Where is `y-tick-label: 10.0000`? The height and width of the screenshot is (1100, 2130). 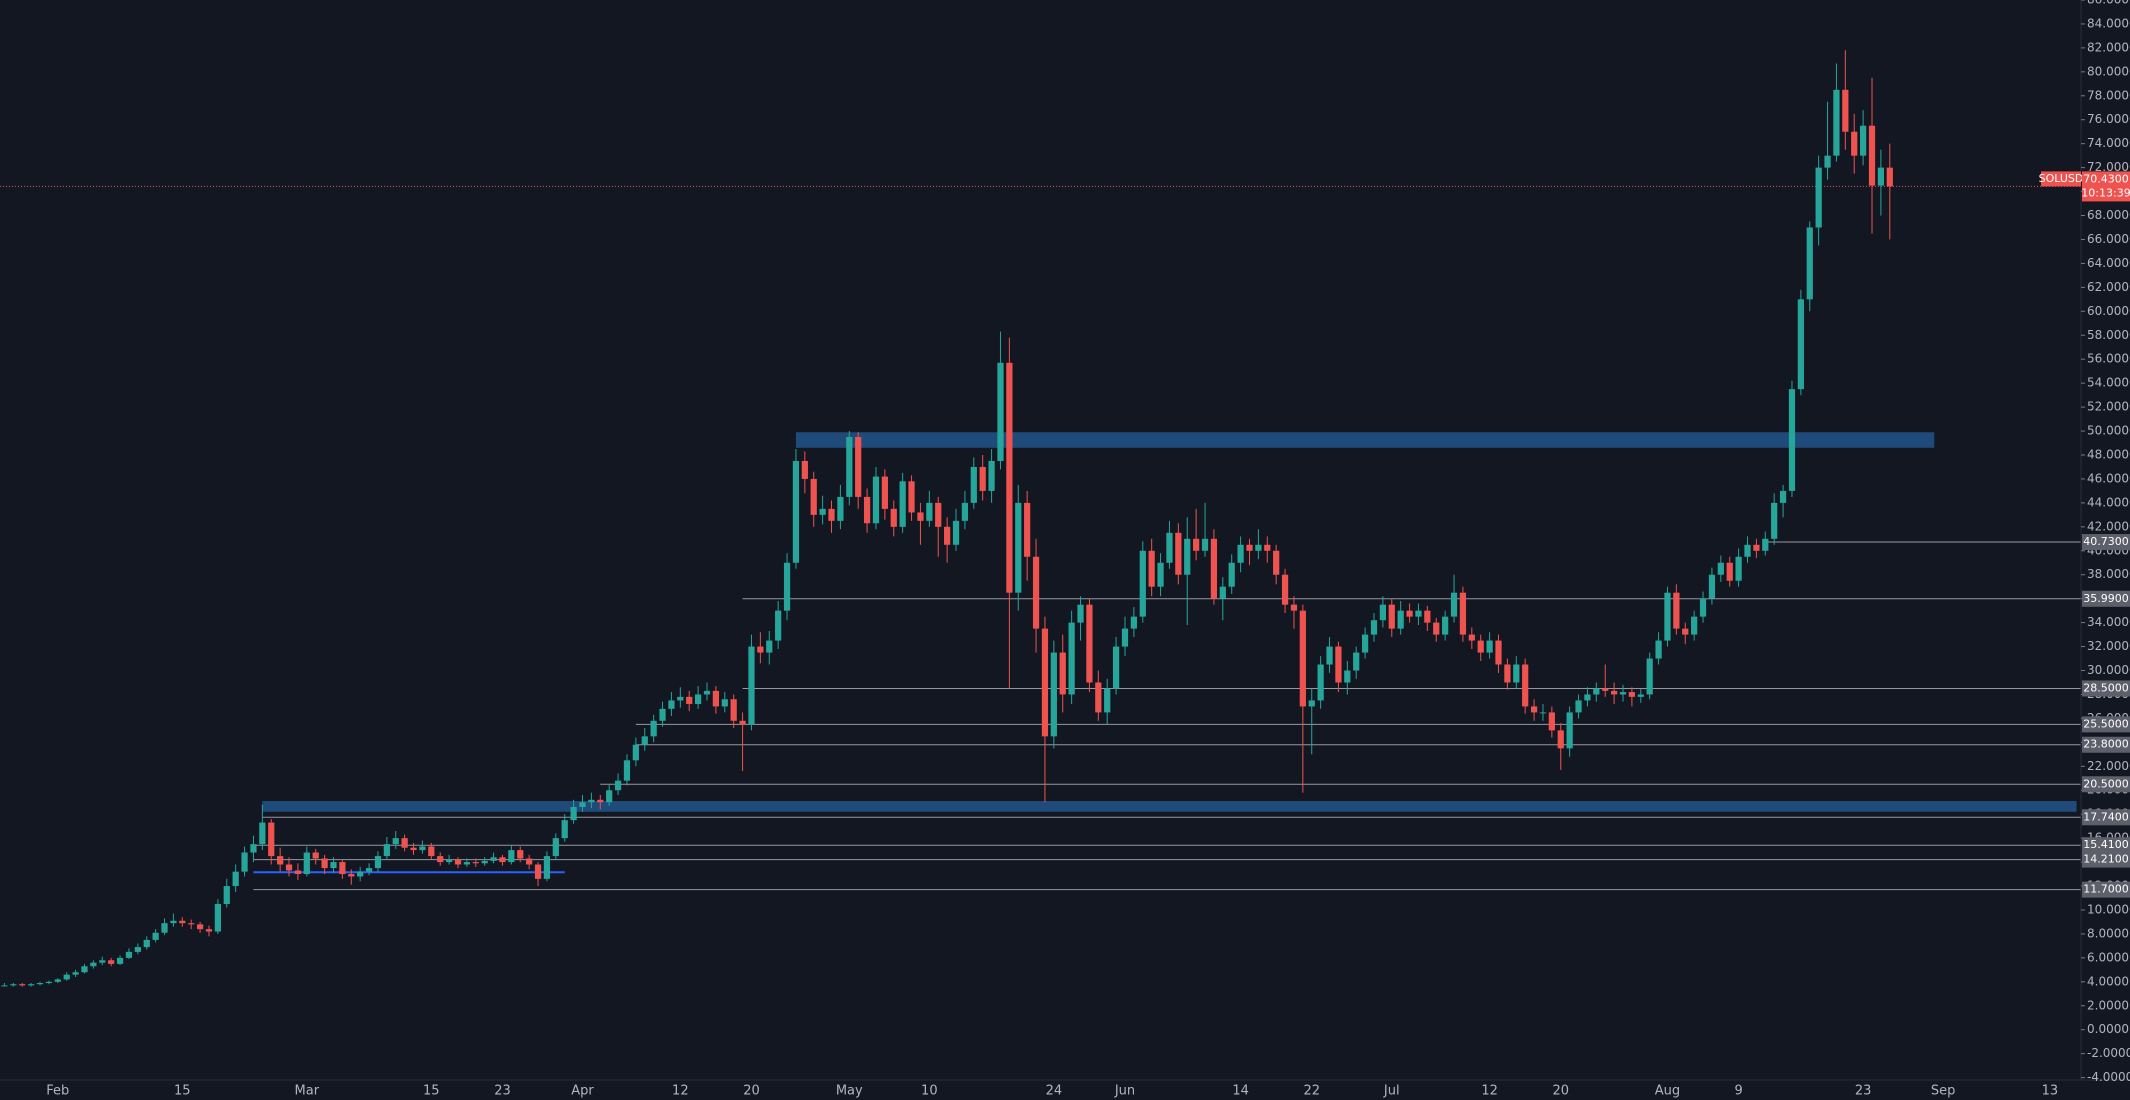
y-tick-label: 10.0000 is located at coordinates (2108, 909).